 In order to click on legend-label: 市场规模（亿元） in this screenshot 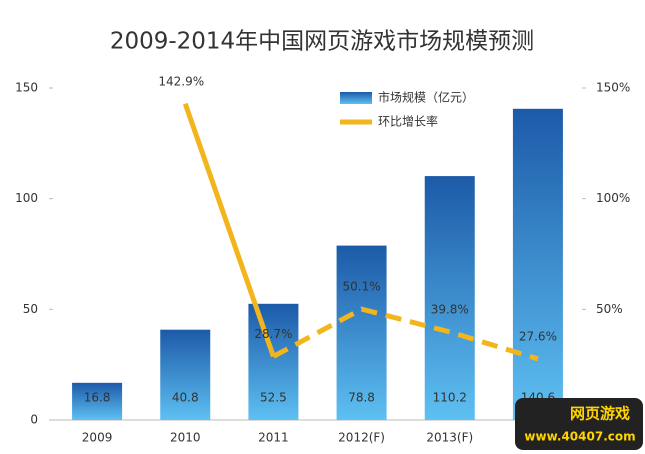, I will do `click(426, 97)`.